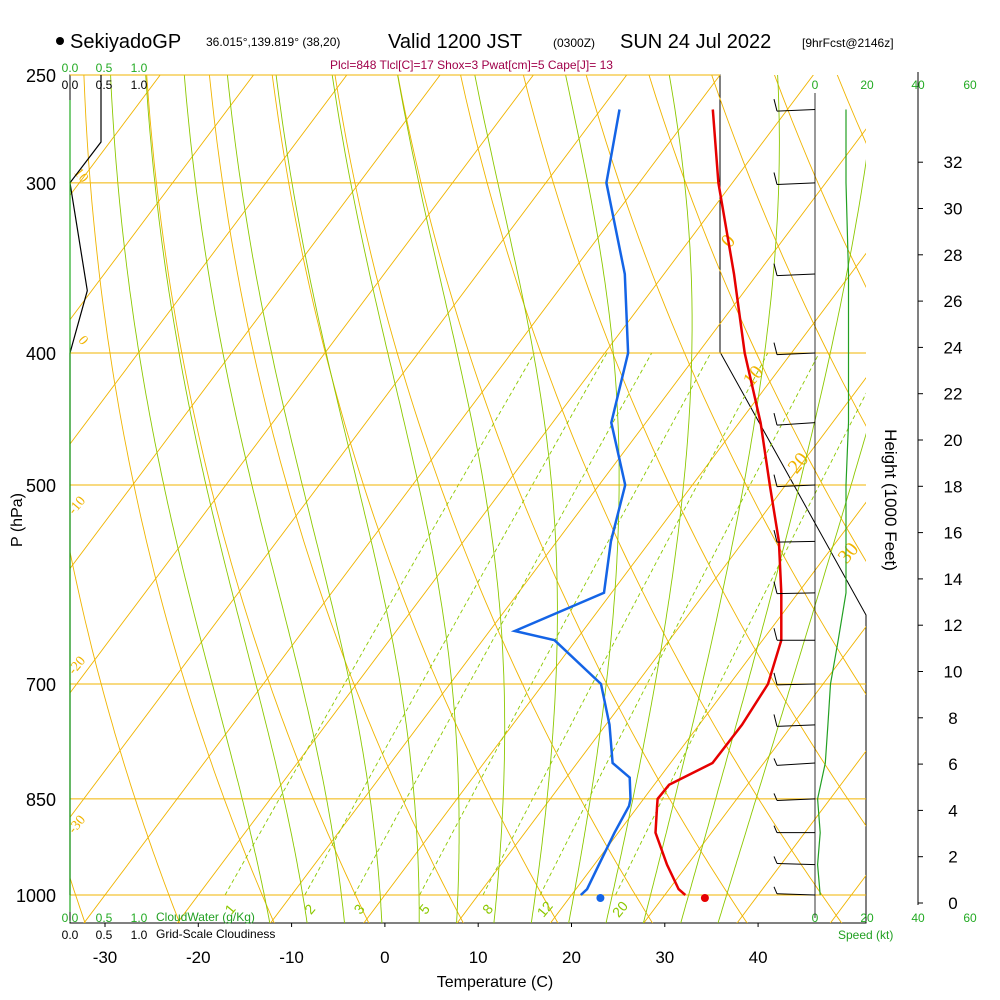 Image resolution: width=1000 pixels, height=1000 pixels. I want to click on height-tick-label: 16, so click(953, 533).